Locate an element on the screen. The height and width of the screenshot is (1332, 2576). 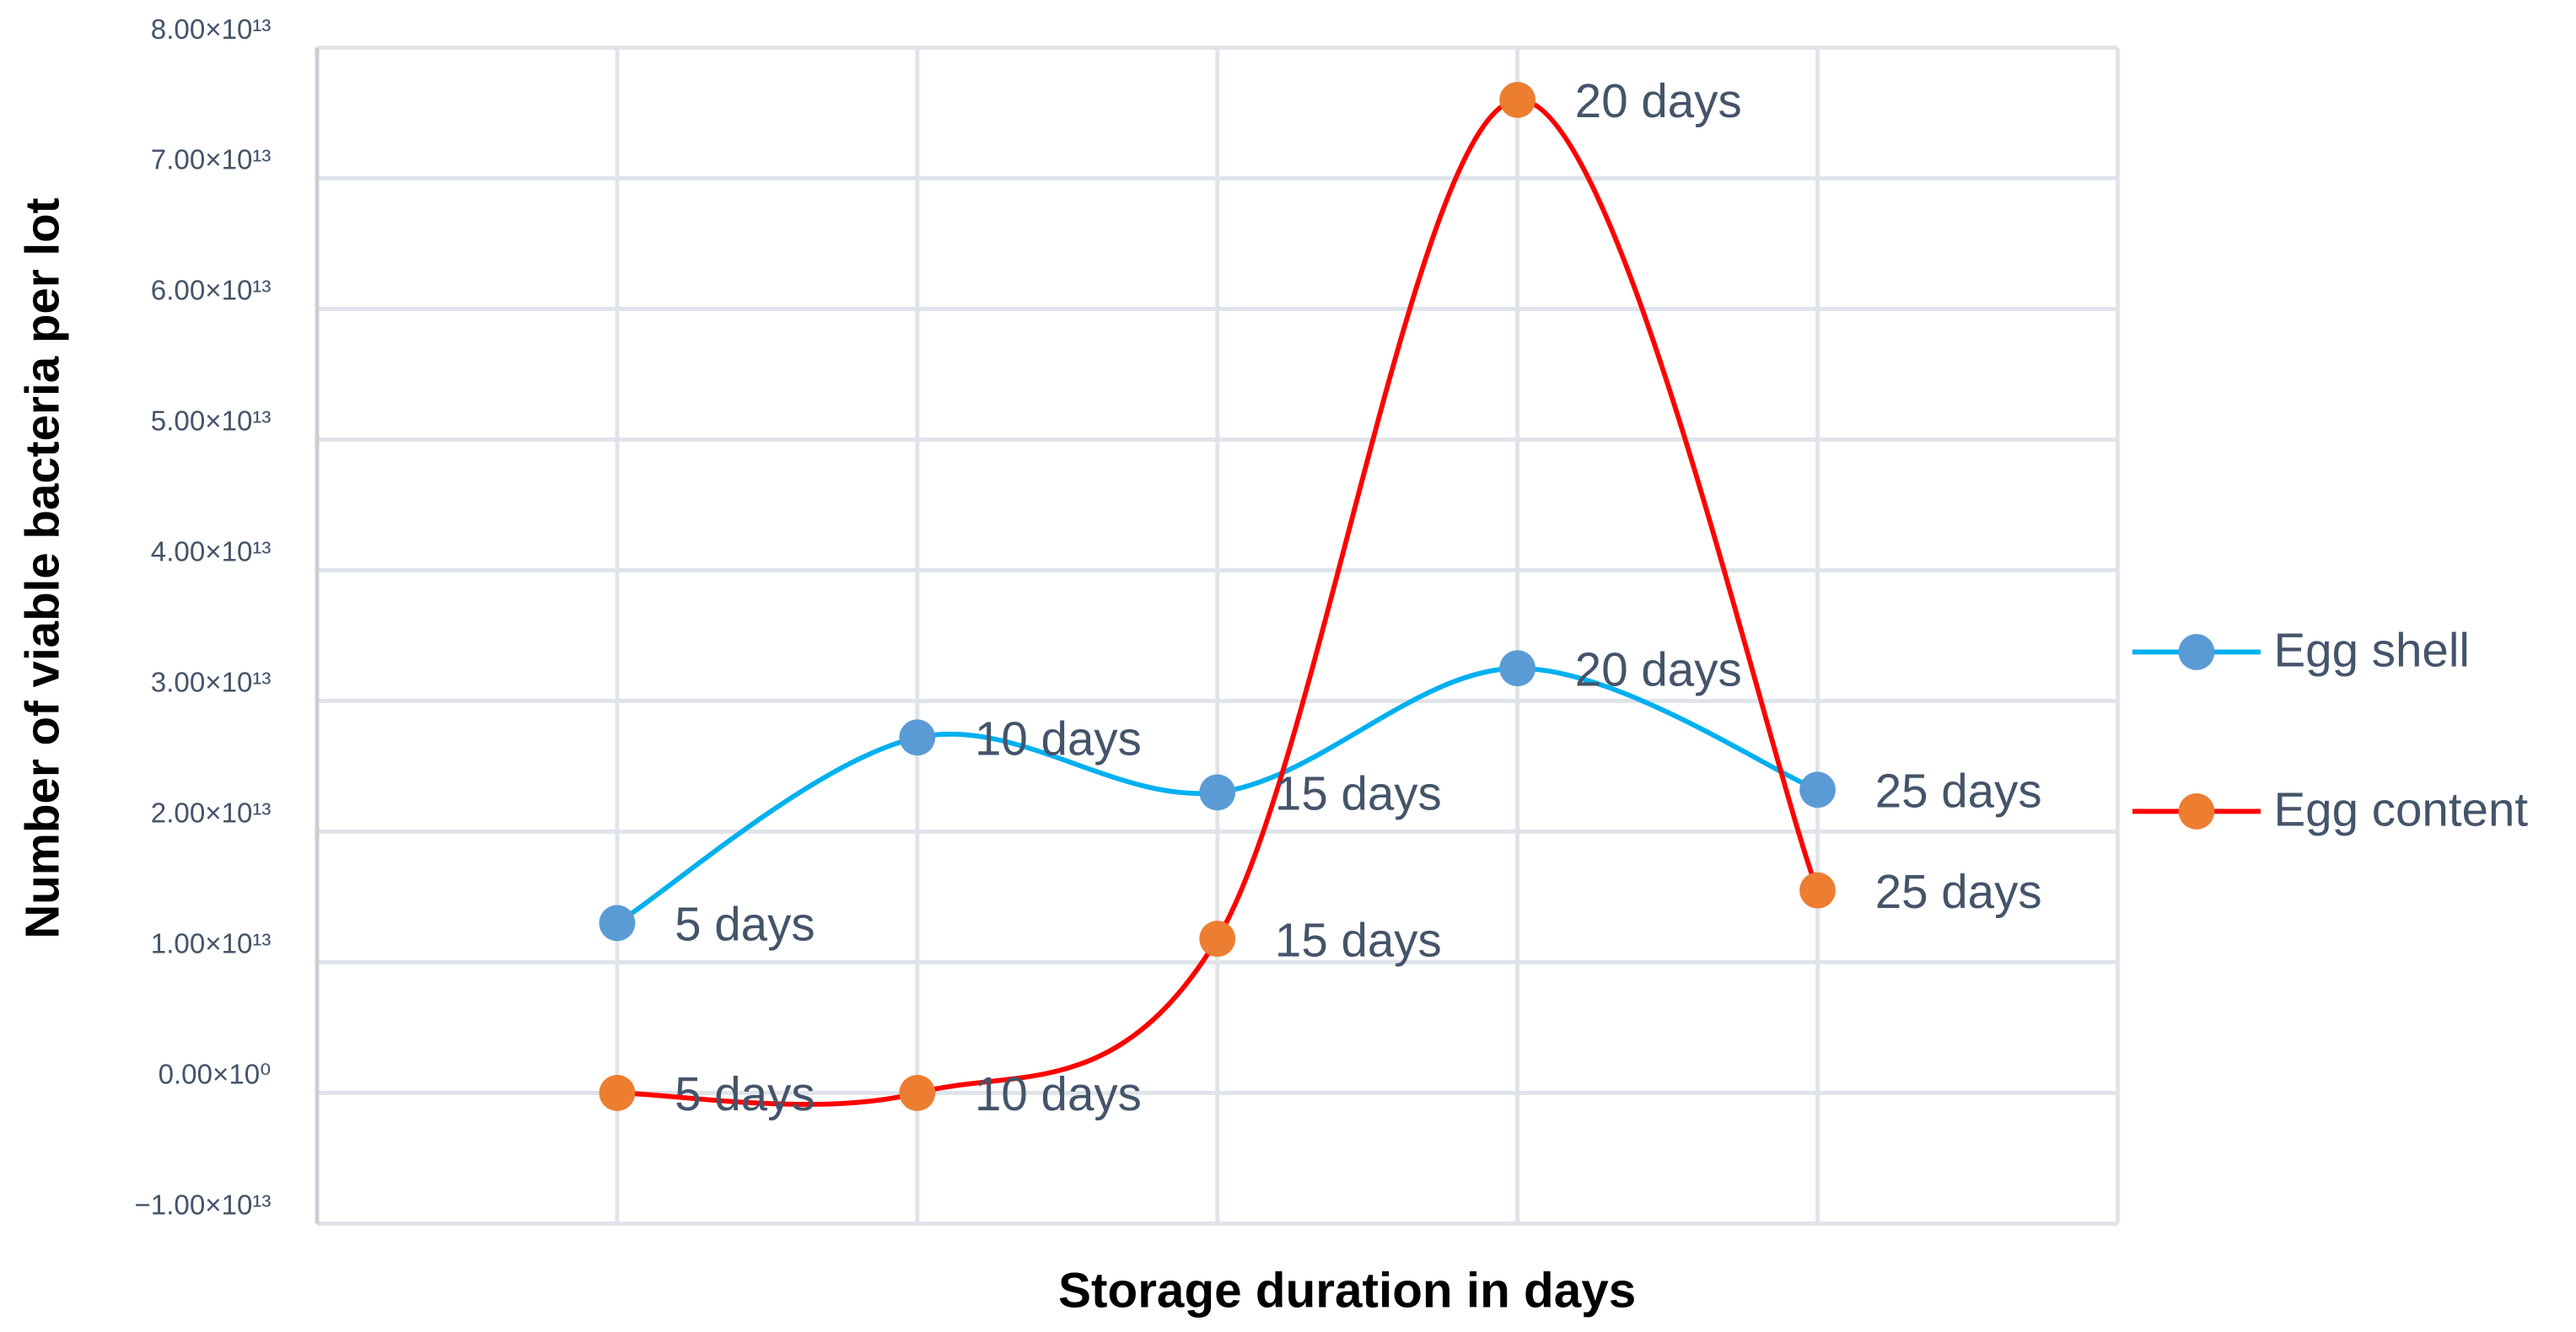
y-tick-label: 7.00×10¹³ is located at coordinates (211, 160).